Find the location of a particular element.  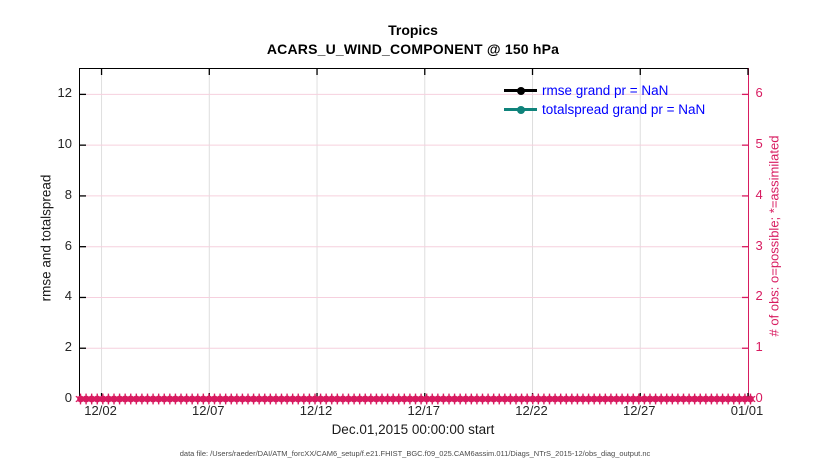

x-tick-label: 12/17 is located at coordinates (424, 410).